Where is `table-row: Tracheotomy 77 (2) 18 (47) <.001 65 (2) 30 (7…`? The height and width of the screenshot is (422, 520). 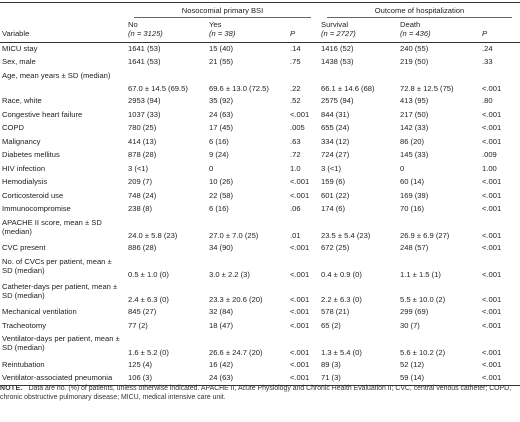
table-row: Tracheotomy 77 (2) 18 (47) <.001 65 (2) 30 (7… is located at coordinates (260, 325).